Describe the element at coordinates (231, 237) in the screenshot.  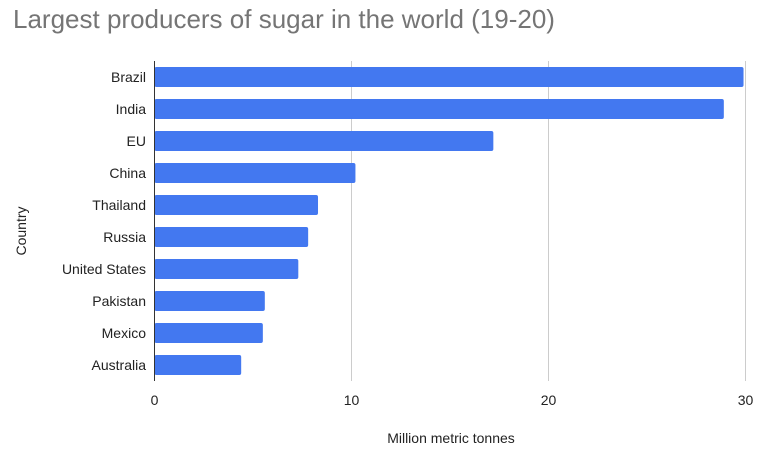
I see `bar-russia` at that location.